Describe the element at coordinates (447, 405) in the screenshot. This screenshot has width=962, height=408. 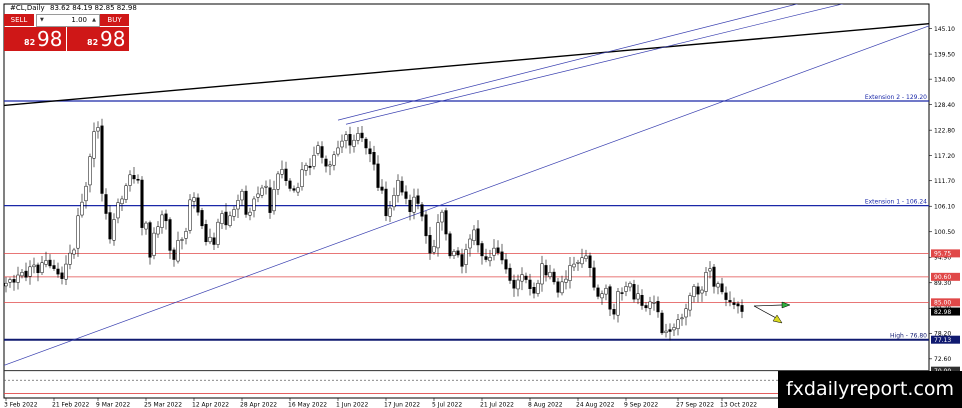
I see `x-tick-label: 5 Jul 2022` at that location.